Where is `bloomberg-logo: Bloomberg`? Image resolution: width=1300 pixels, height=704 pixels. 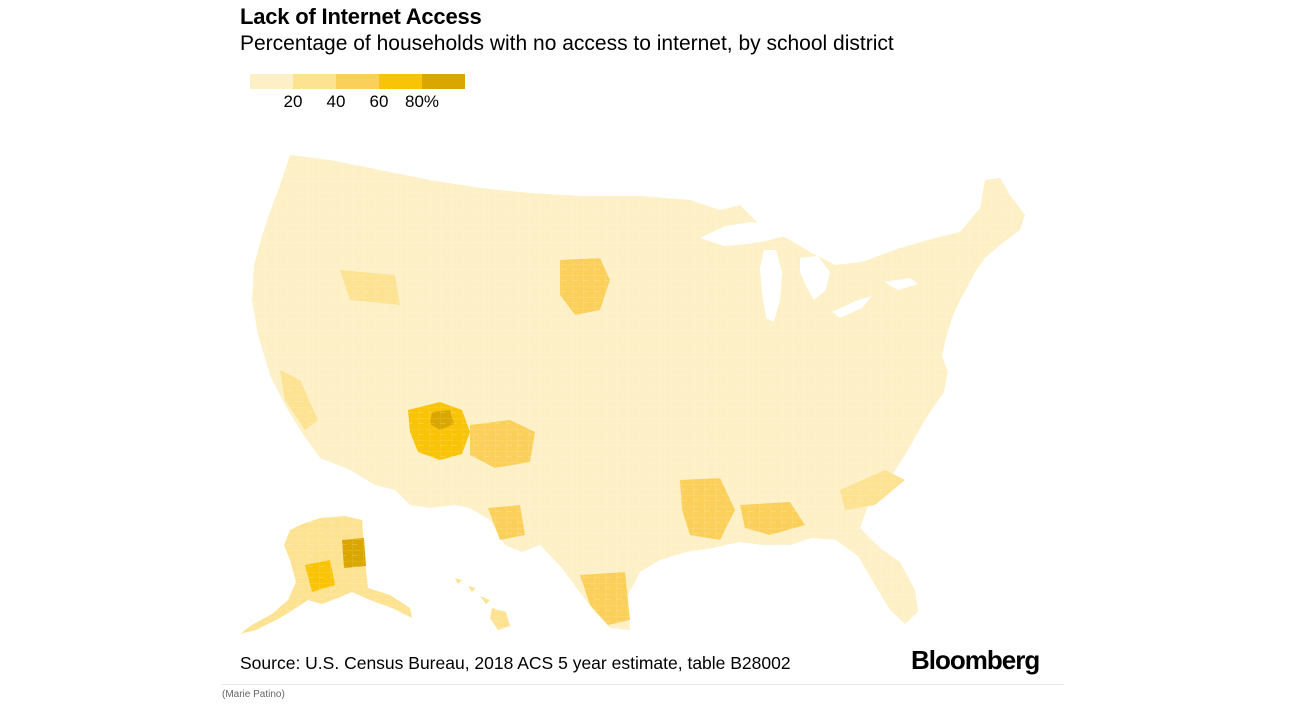
bloomberg-logo: Bloomberg is located at coordinates (975, 660).